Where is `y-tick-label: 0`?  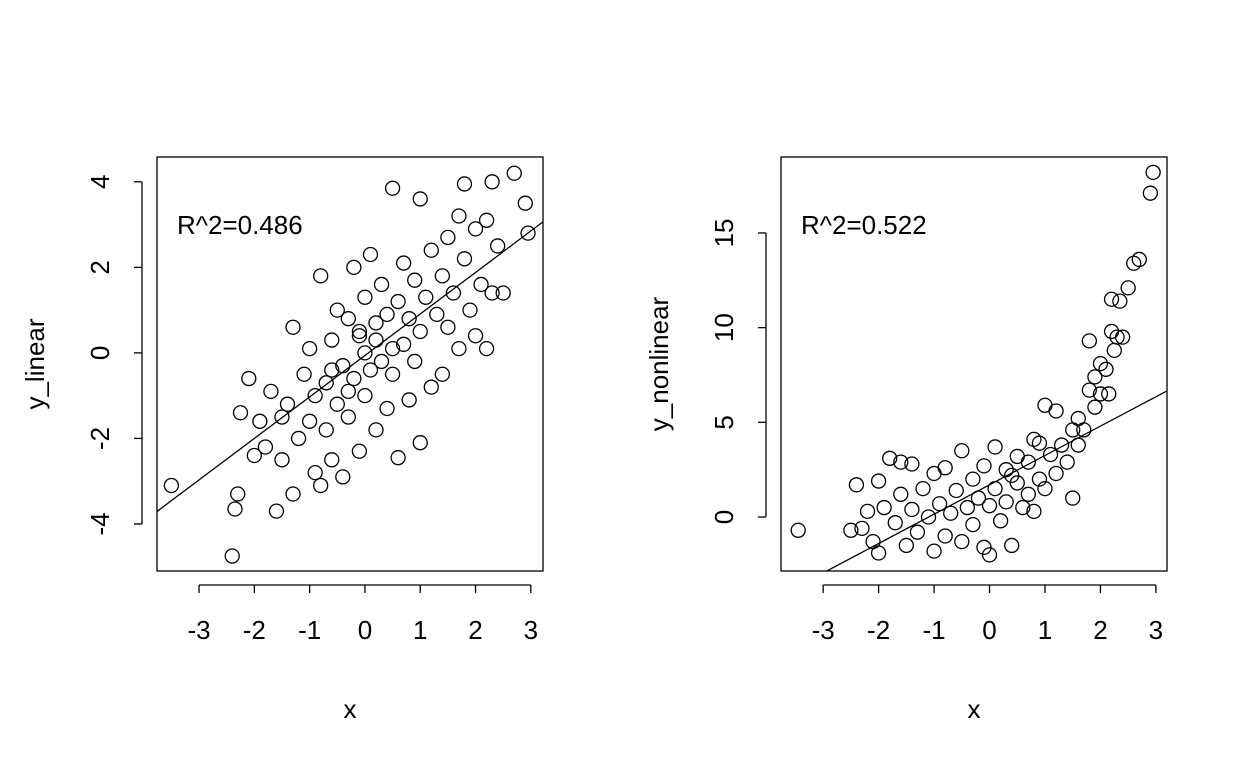 y-tick-label: 0 is located at coordinates (100, 353).